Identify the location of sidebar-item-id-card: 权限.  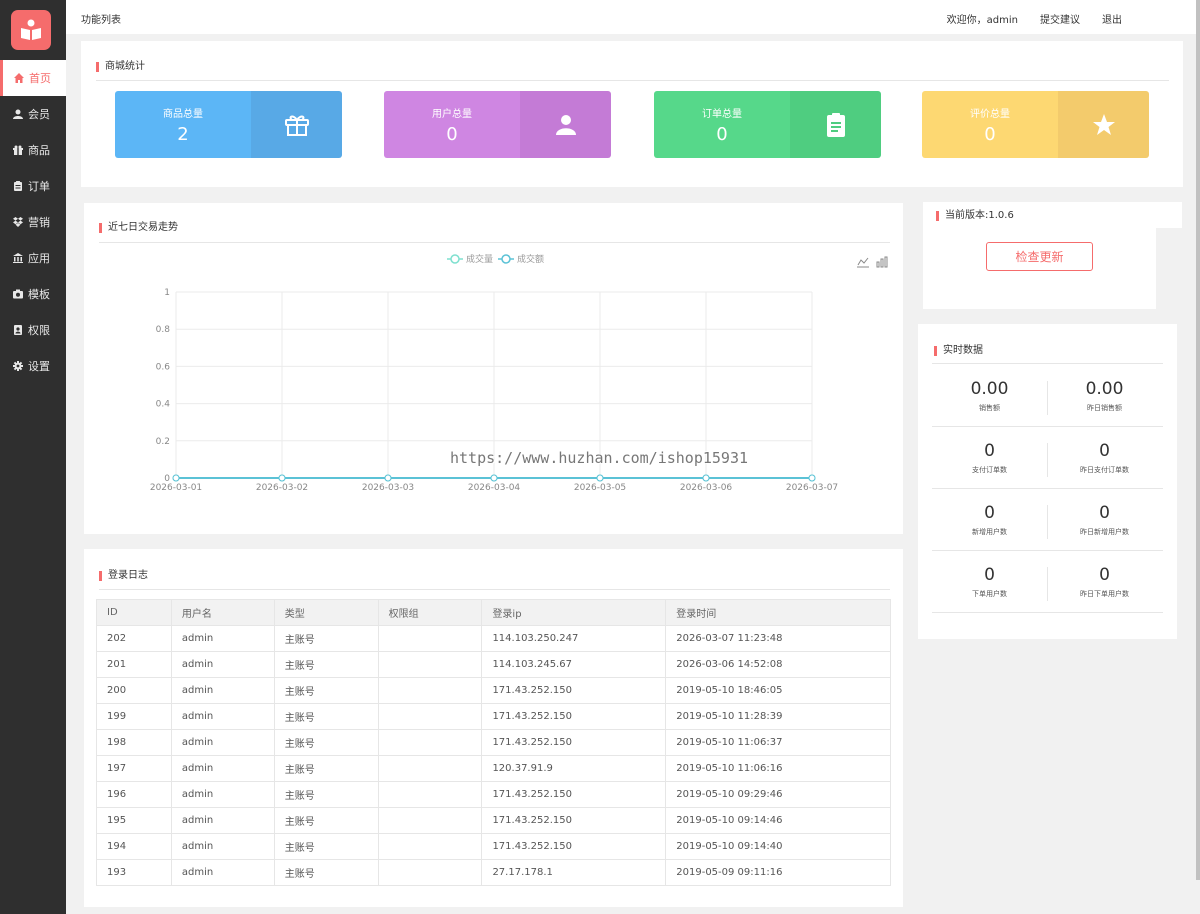
(33, 330).